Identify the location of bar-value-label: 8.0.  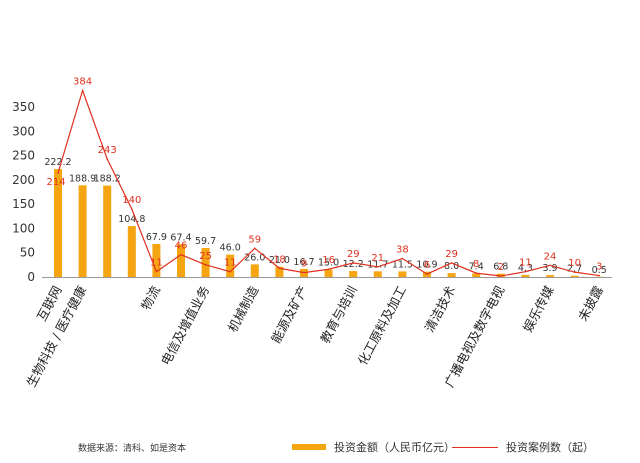
(451, 266).